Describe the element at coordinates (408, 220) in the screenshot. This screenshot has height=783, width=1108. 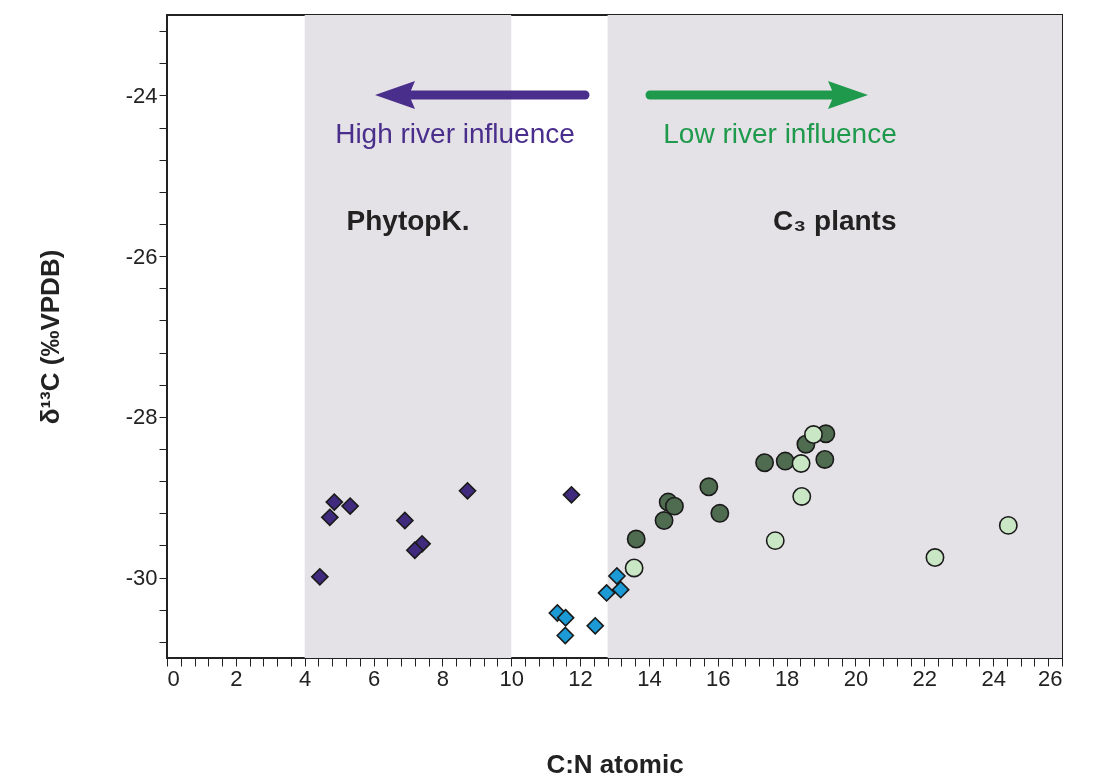
I see `band-label: PhytopK.` at that location.